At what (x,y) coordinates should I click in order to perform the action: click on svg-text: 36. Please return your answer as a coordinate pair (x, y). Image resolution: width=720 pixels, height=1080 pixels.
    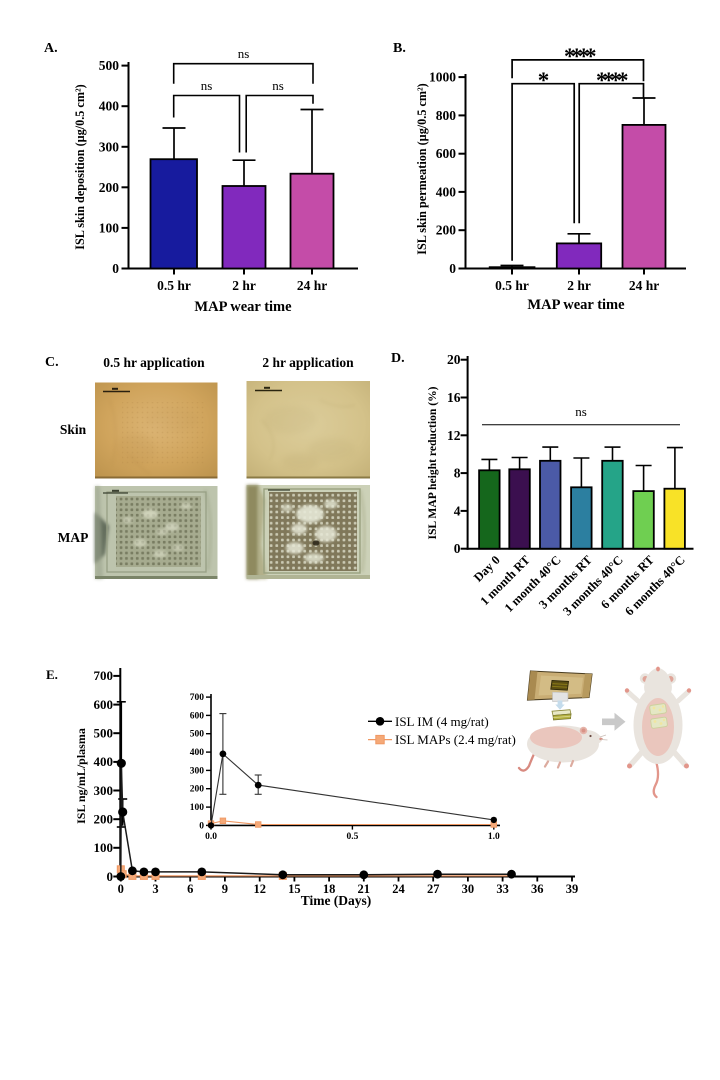
    Looking at the image, I should click on (537, 889).